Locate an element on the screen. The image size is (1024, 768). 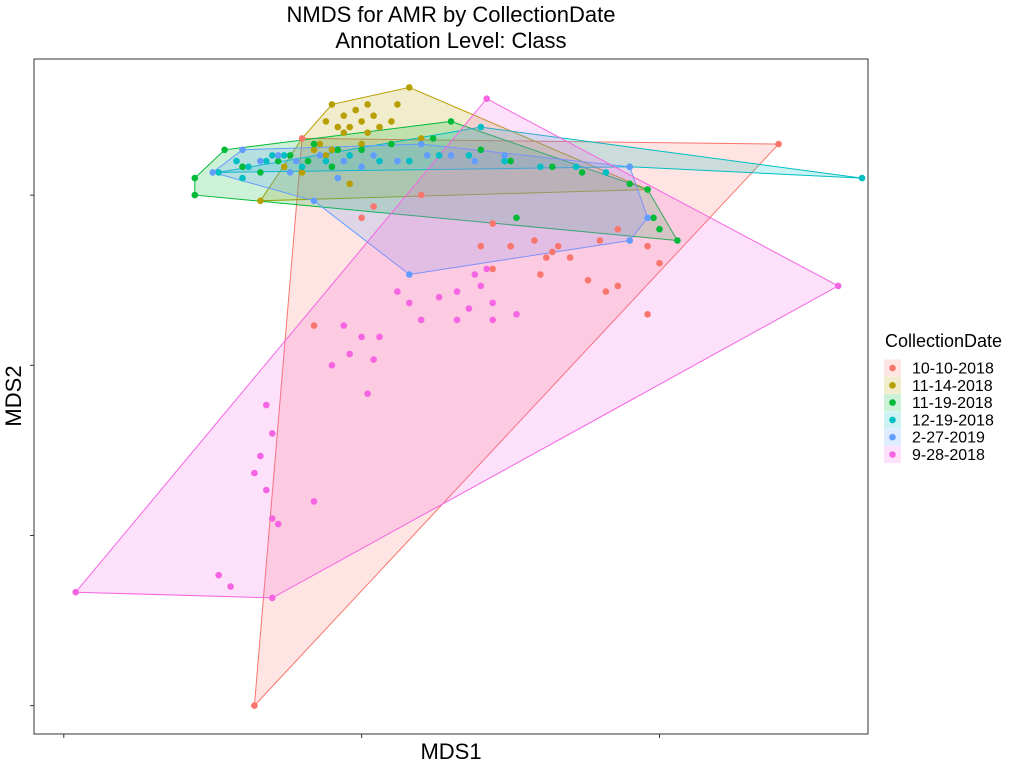
legend-label-11-19-2018: 11-19-2018 is located at coordinates (952, 403).